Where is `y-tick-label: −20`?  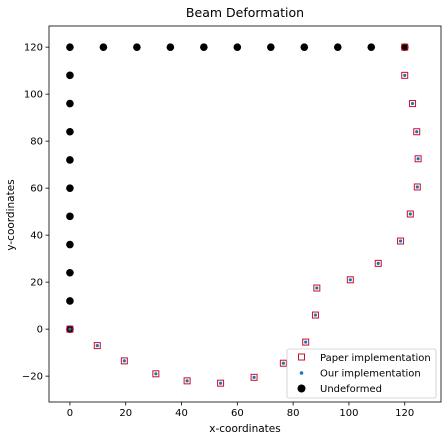
y-tick-label: −20 is located at coordinates (32, 377).